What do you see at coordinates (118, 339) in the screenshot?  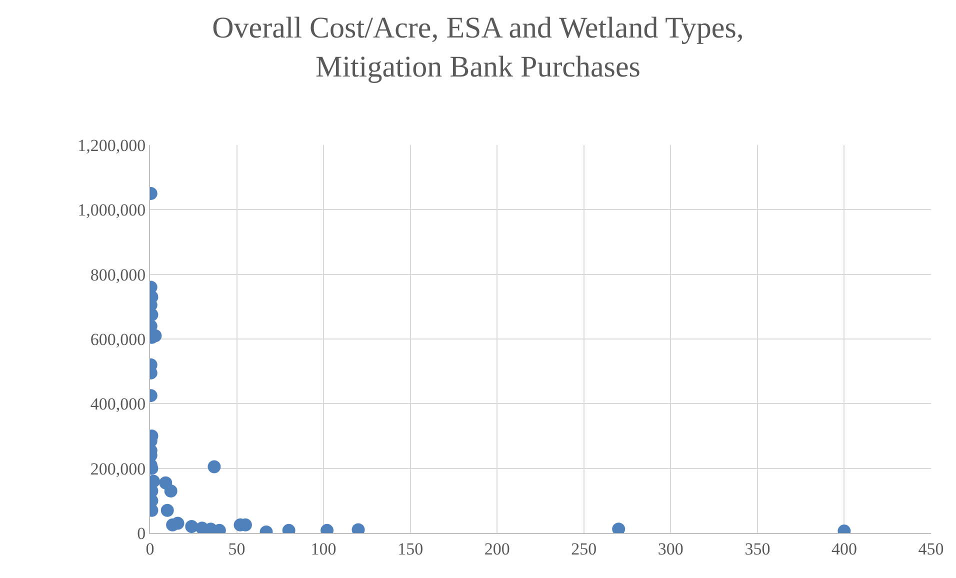 I see `y-tick-label: 600,000` at bounding box center [118, 339].